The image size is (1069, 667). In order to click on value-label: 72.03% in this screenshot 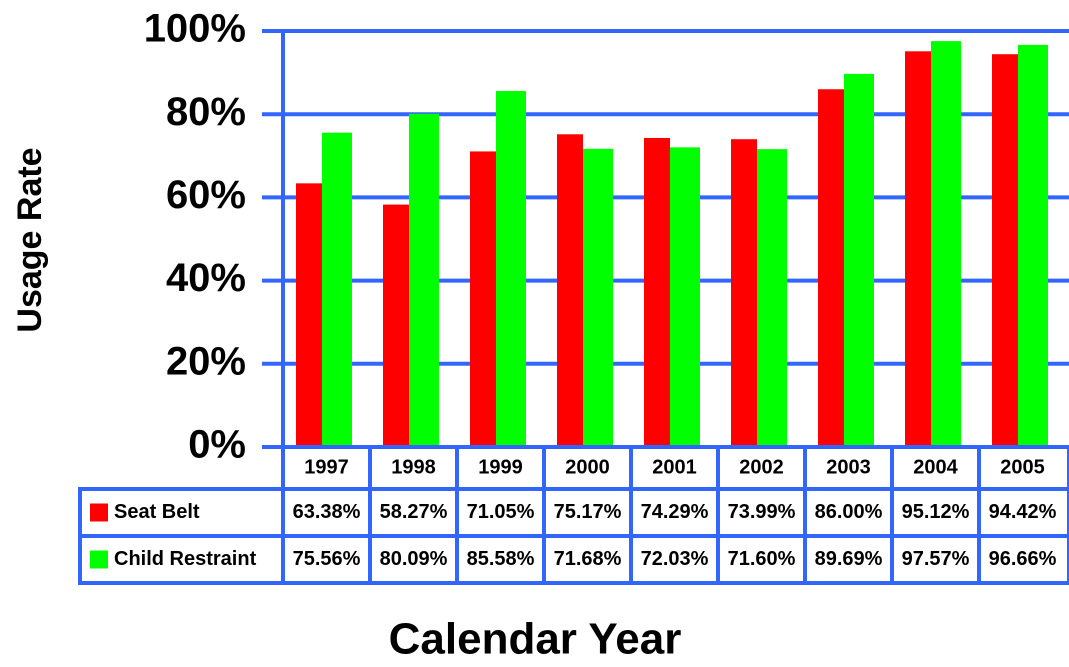, I will do `click(675, 559)`.